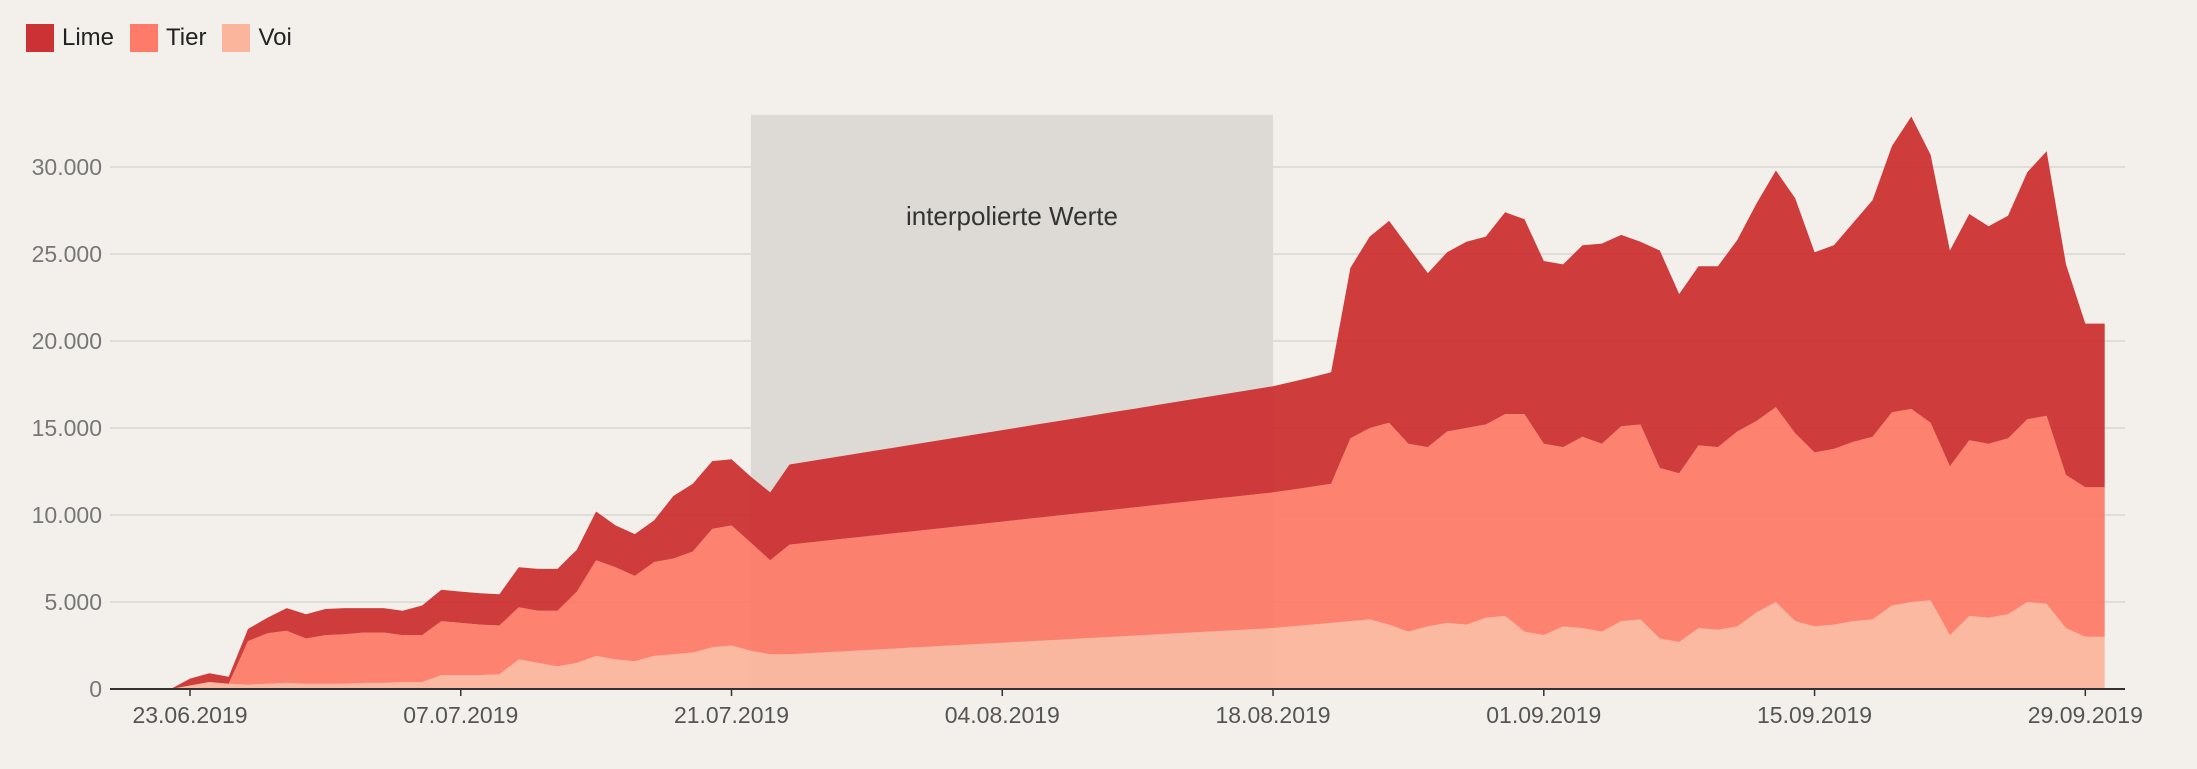 The width and height of the screenshot is (2197, 769). What do you see at coordinates (731, 715) in the screenshot?
I see `x-tick-label: 21.07.2019` at bounding box center [731, 715].